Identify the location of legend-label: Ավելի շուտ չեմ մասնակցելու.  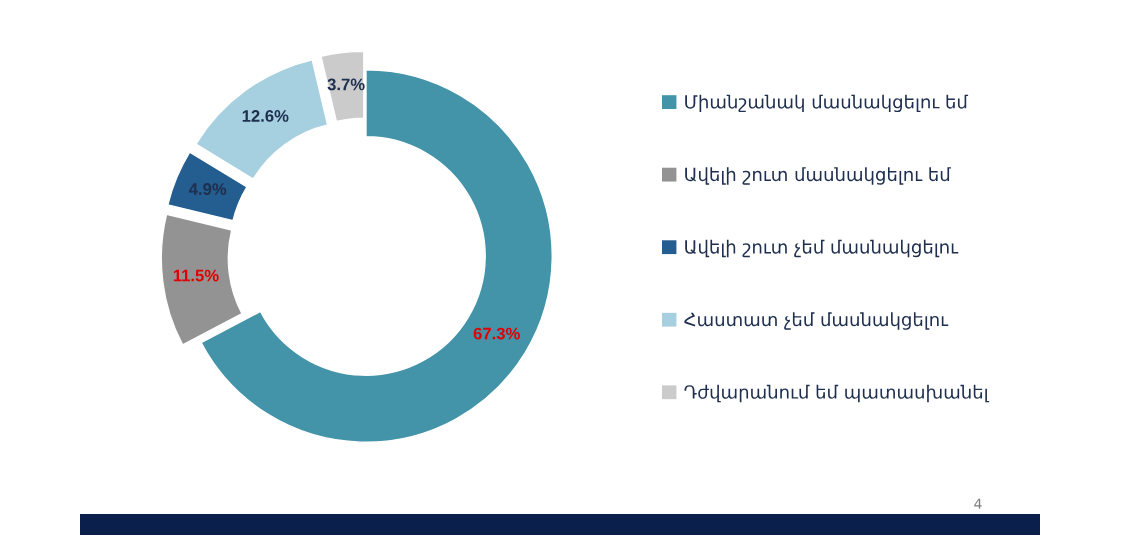
(822, 248).